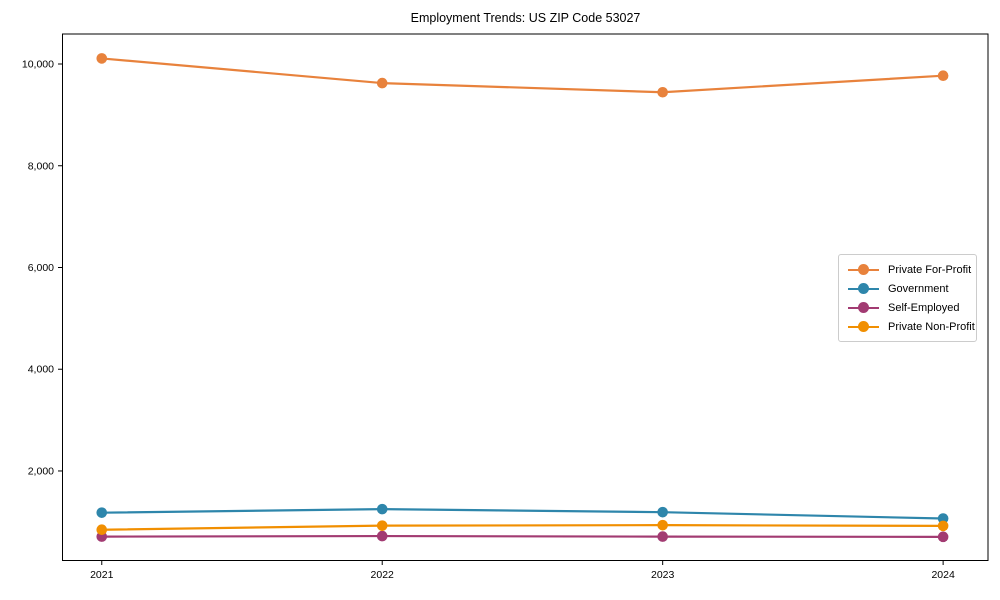 The height and width of the screenshot is (600, 1000). Describe the element at coordinates (41, 471) in the screenshot. I see `y-tick-label: 2,000` at that location.